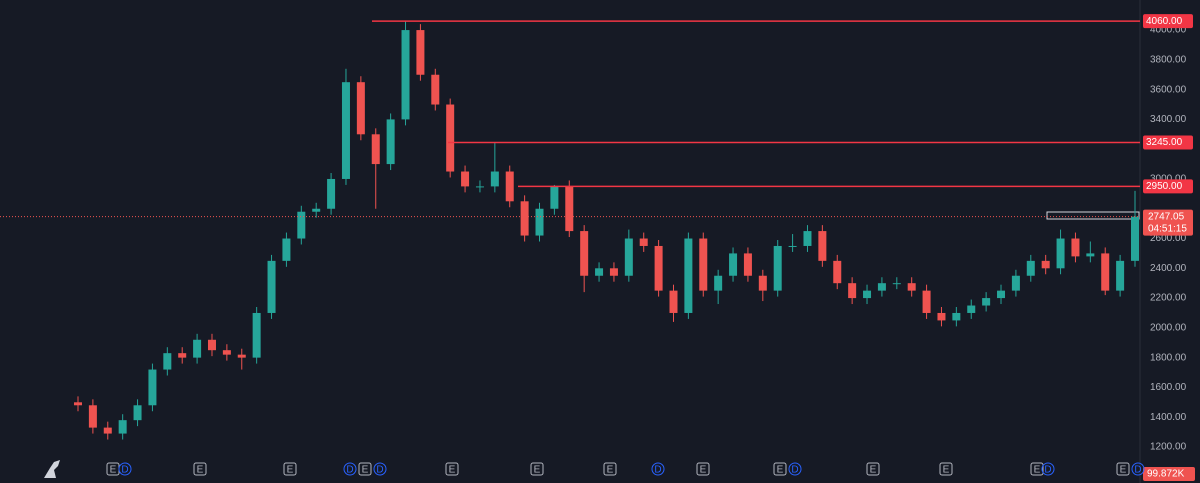 The width and height of the screenshot is (1200, 483). I want to click on y-tick-label: 2000.00, so click(1168, 327).